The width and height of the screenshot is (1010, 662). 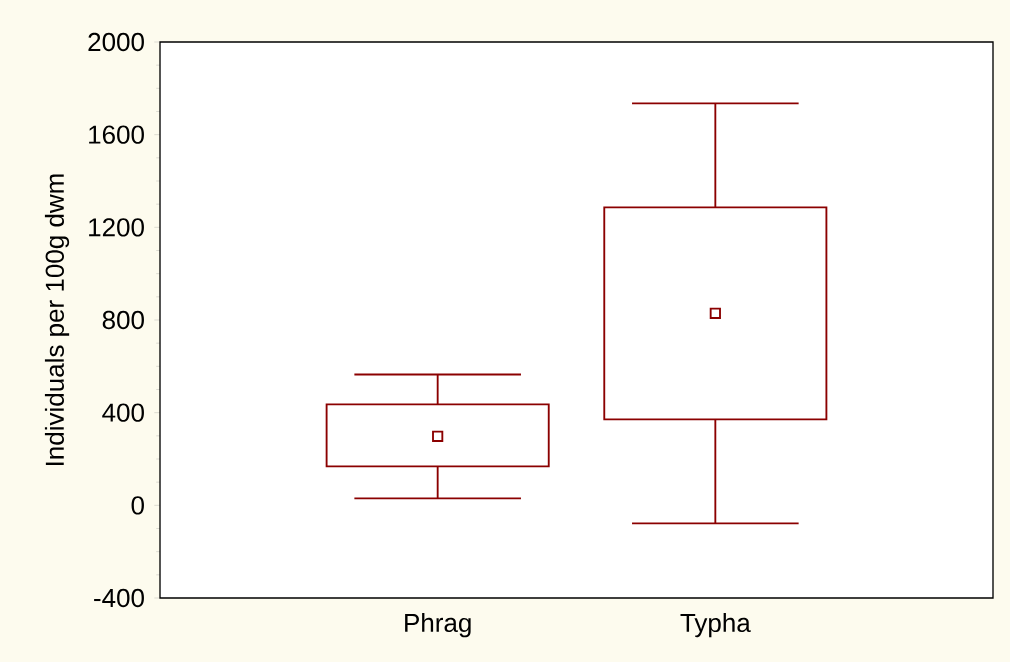 I want to click on y-tick-label: 2000, so click(x=116, y=42).